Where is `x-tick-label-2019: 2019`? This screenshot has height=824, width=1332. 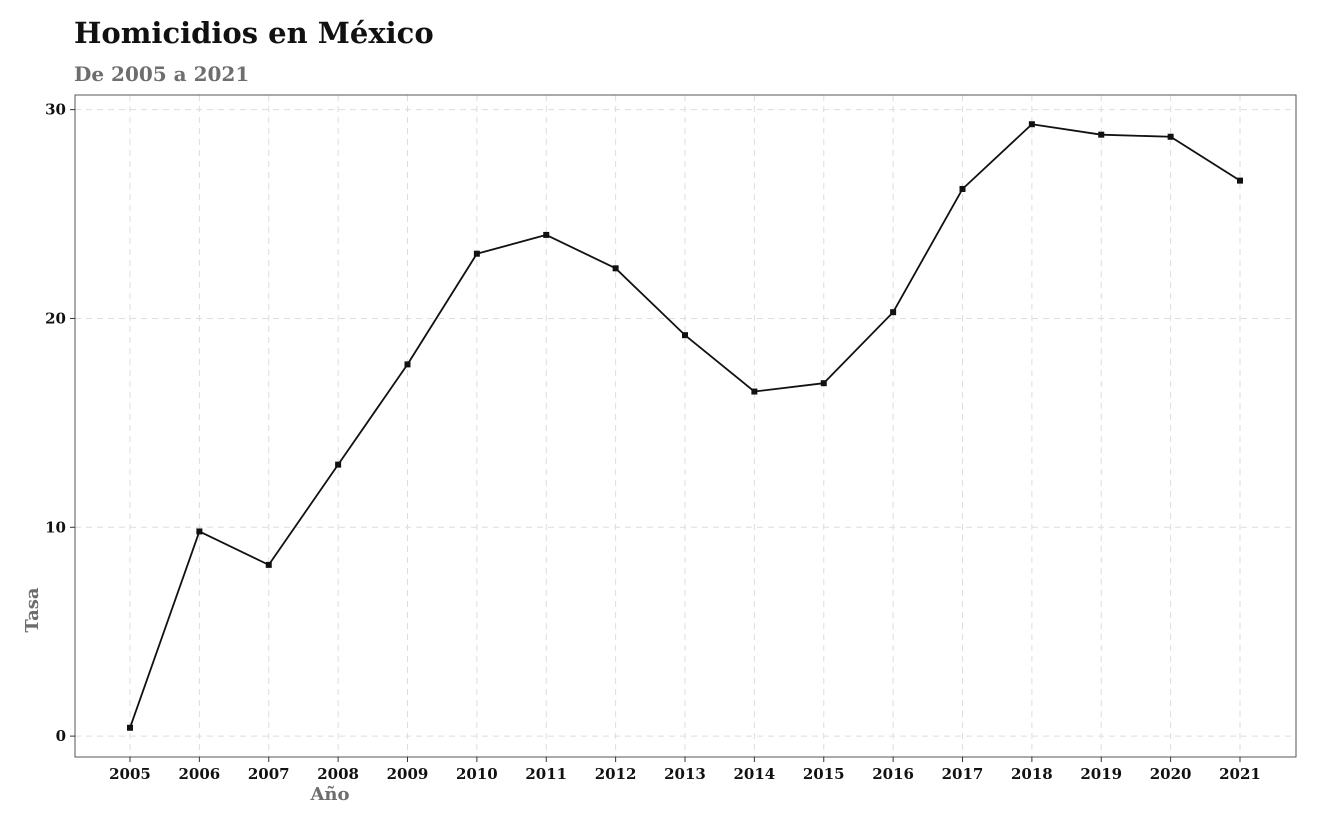 x-tick-label-2019: 2019 is located at coordinates (1101, 774).